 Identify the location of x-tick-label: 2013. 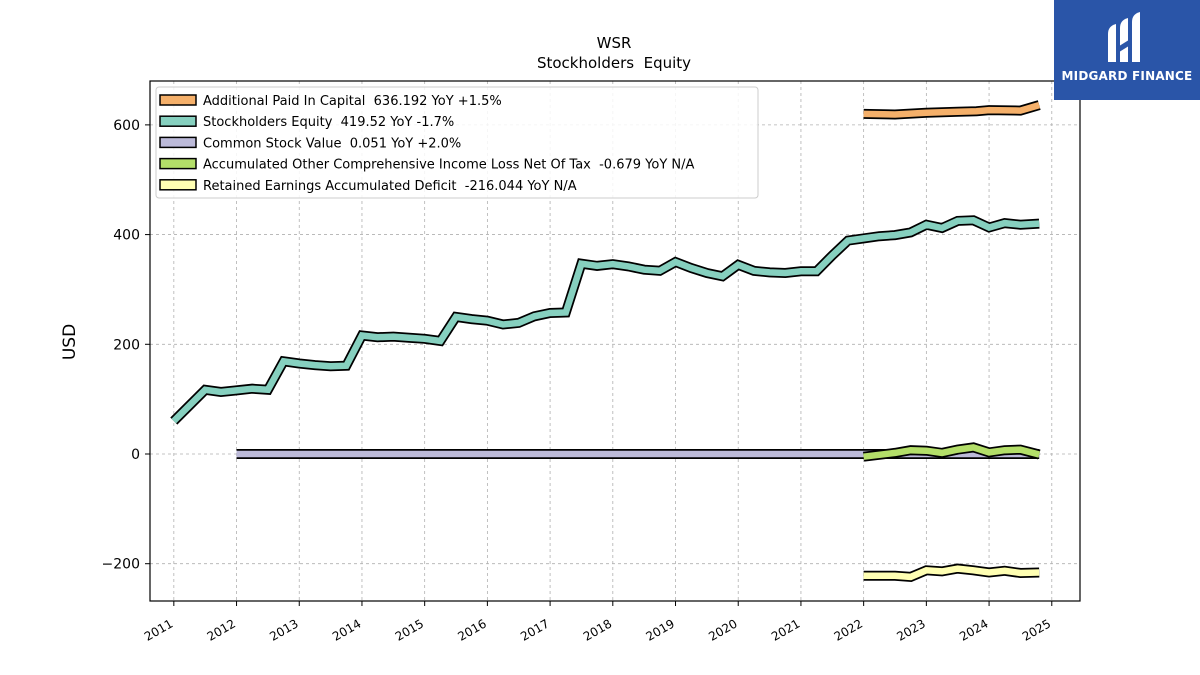
(283, 629).